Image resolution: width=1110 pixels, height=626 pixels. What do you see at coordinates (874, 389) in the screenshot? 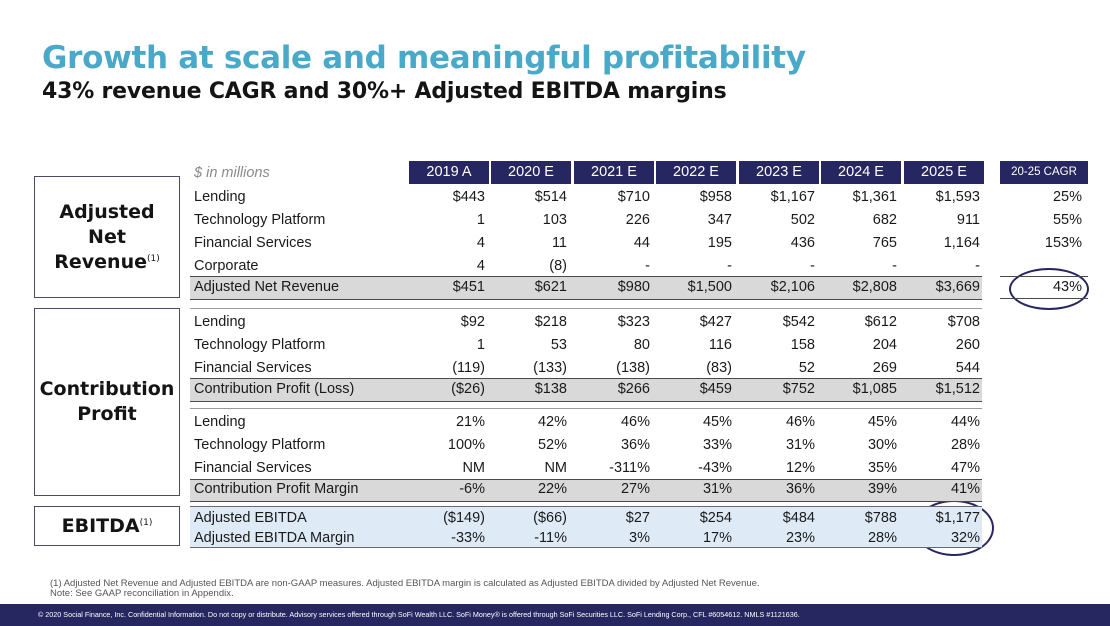
I see `table-cell: $1,085` at bounding box center [874, 389].